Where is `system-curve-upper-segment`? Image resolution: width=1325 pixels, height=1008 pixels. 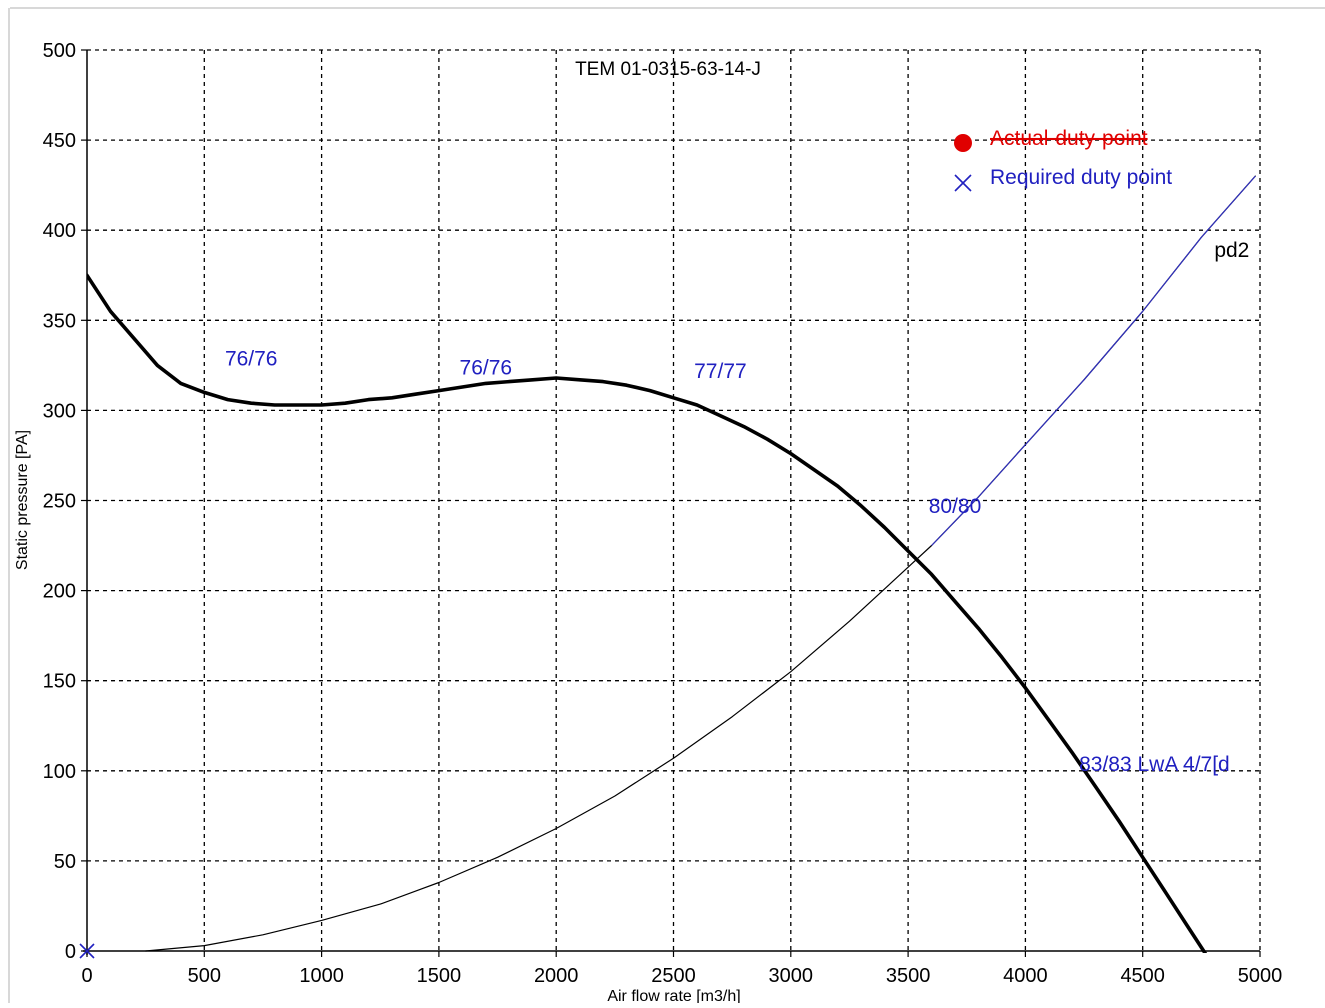
system-curve-upper-segment is located at coordinates (1093, 360).